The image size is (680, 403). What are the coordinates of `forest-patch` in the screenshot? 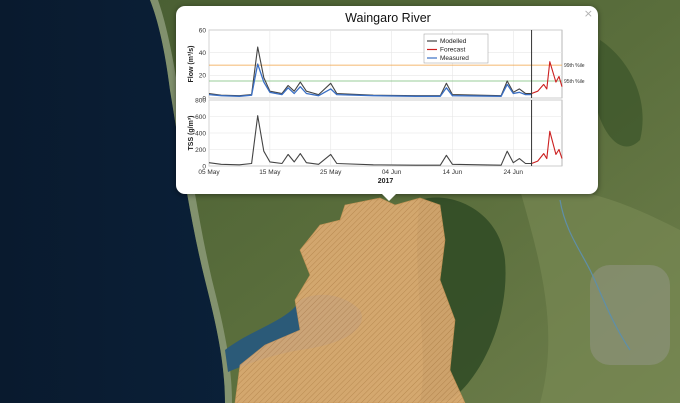 It's located at (619, 93).